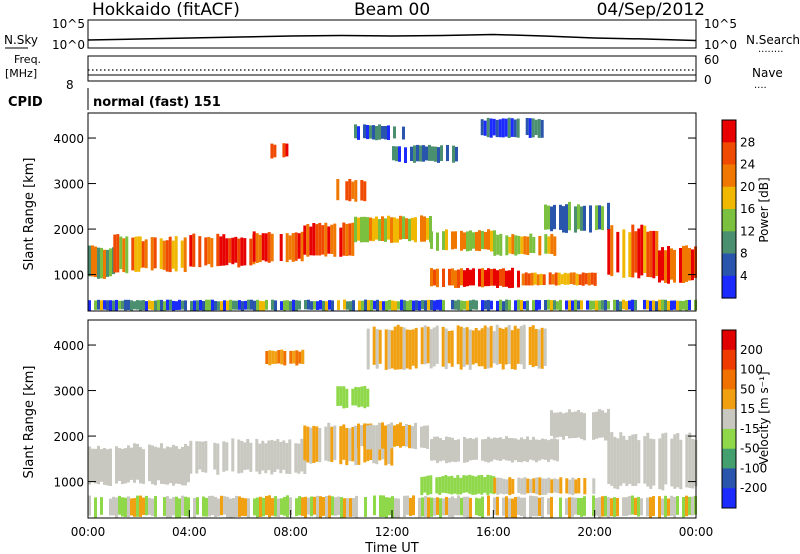 This screenshot has height=554, width=800. I want to click on colorbar-tick-label: 24, so click(747, 165).